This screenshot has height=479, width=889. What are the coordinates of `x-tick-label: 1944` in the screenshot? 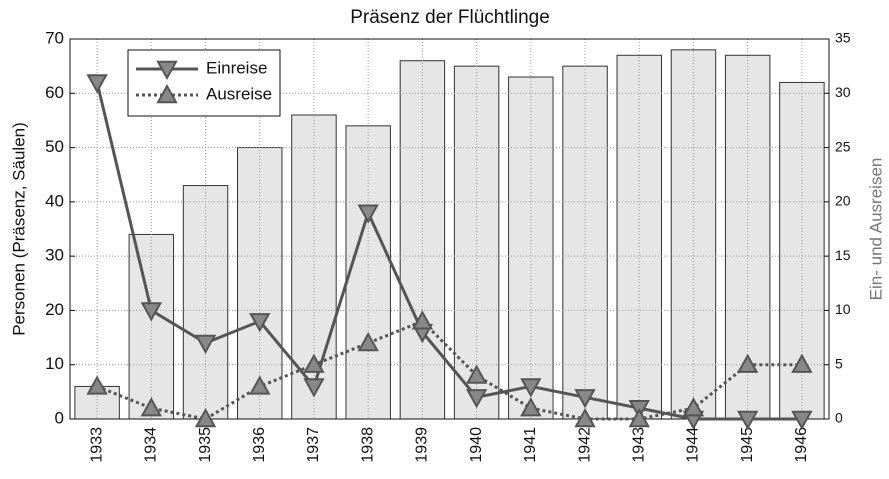 It's located at (693, 445).